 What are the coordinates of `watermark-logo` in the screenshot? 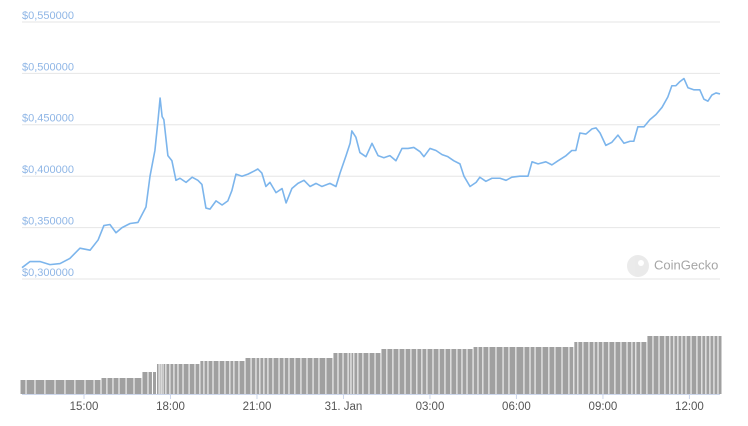 It's located at (638, 266).